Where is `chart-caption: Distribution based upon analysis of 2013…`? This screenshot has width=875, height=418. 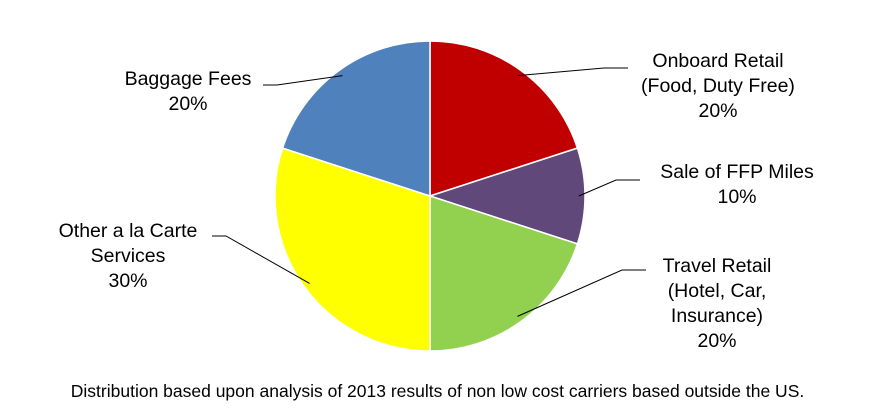 chart-caption: Distribution based upon analysis of 2013… is located at coordinates (437, 391).